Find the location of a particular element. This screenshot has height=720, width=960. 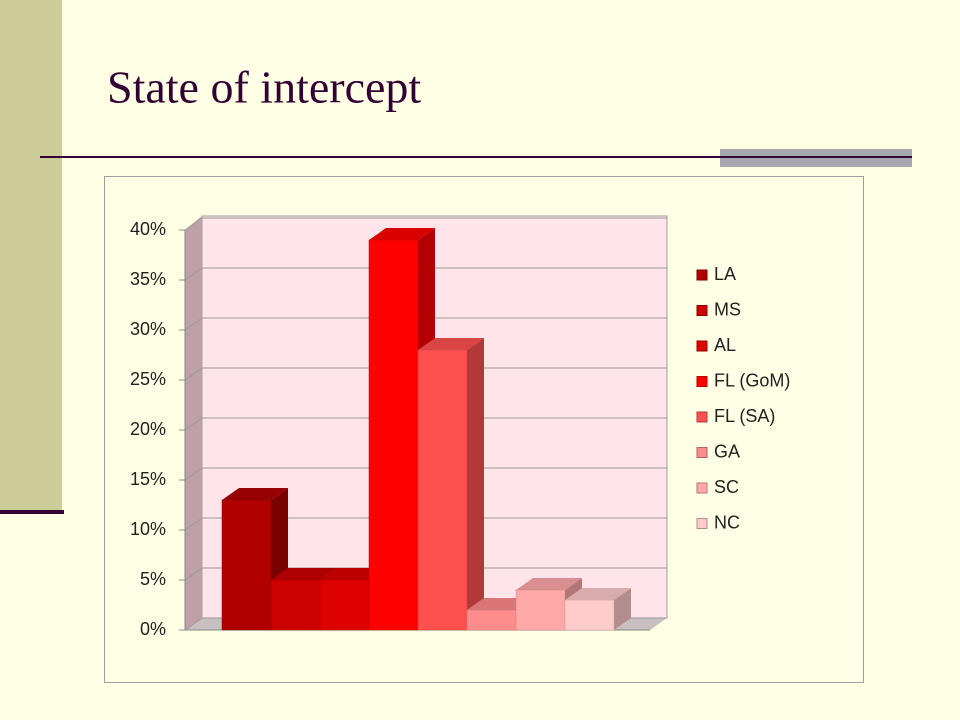

legend-label: LA is located at coordinates (725, 274).